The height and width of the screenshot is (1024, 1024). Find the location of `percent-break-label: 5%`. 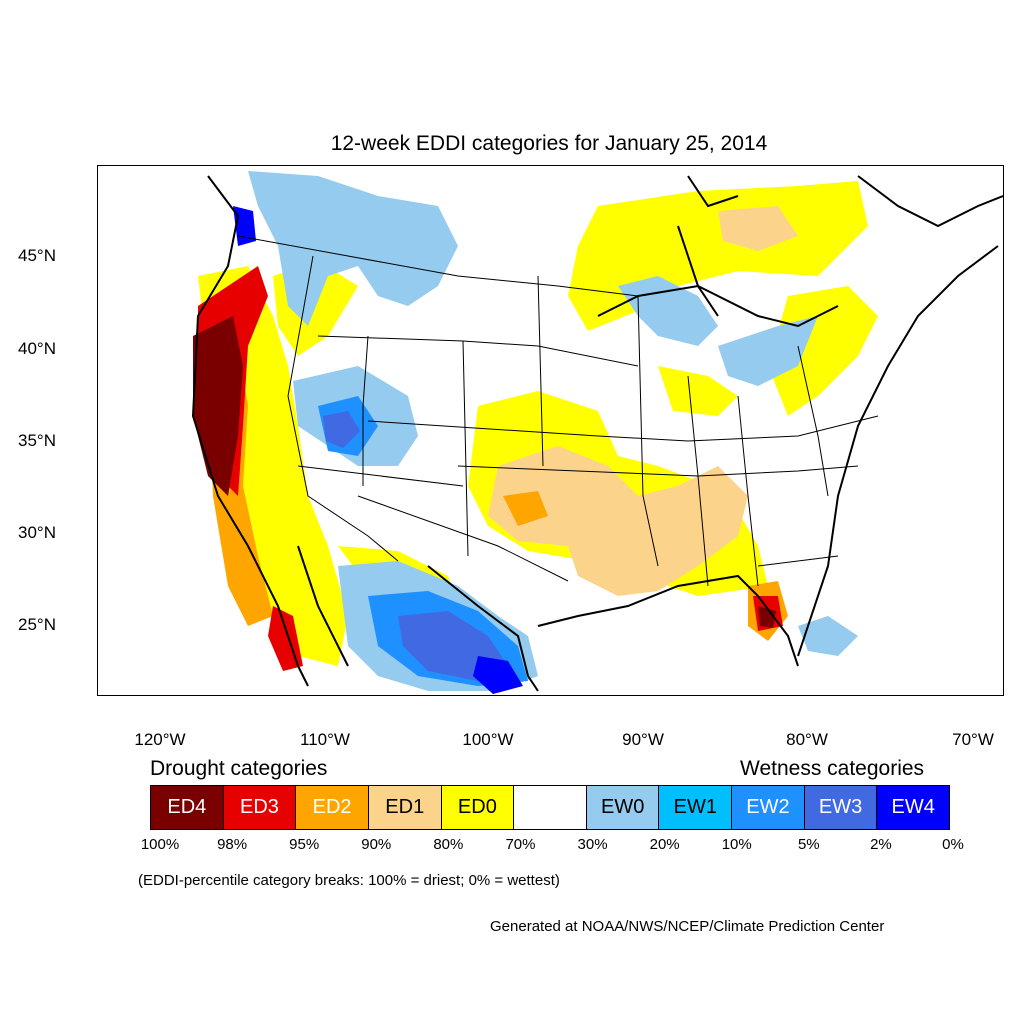

percent-break-label: 5% is located at coordinates (808, 844).